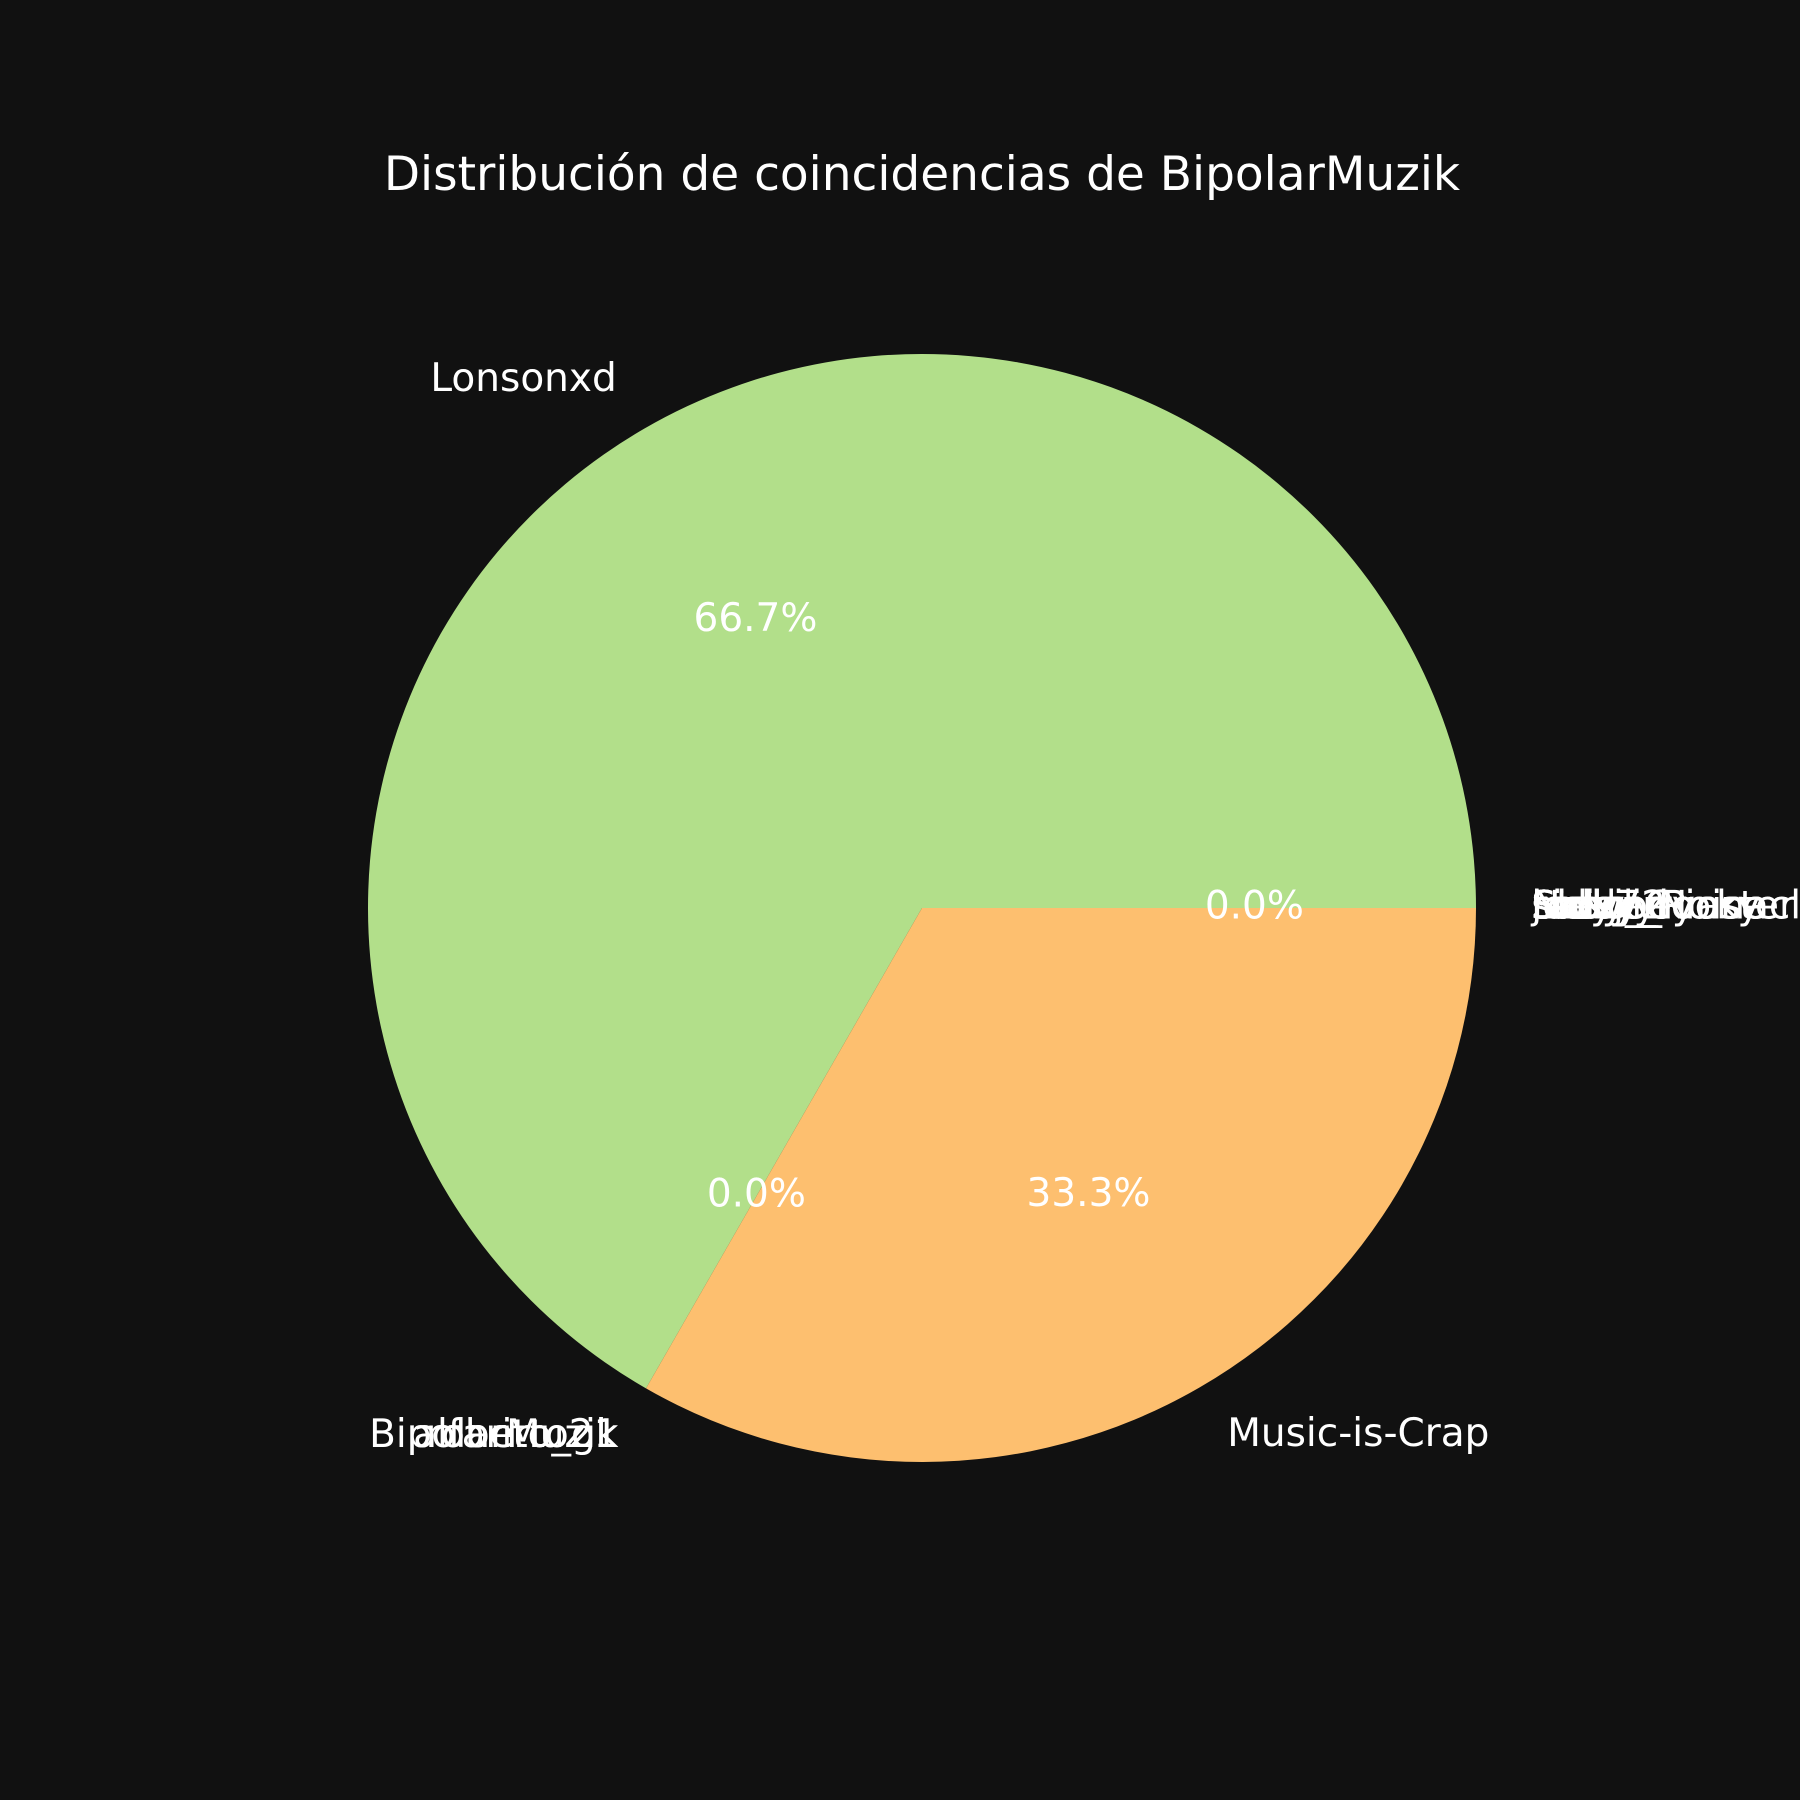 This screenshot has width=1800, height=1800. I want to click on slice-label-alfarito-gk: alfarito_gk, so click(516, 1434).